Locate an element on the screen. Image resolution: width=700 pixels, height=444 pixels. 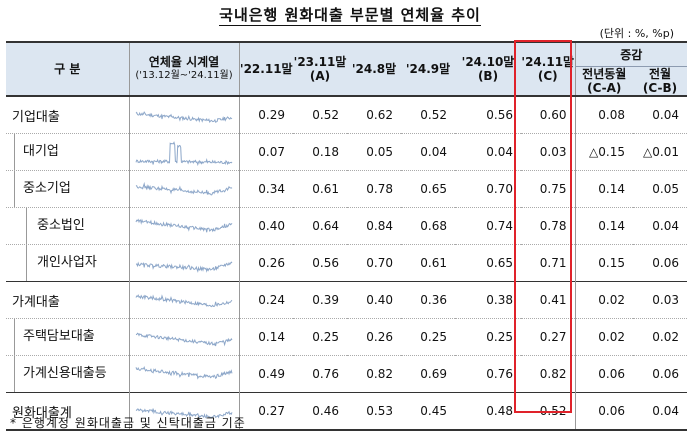
cell-value: 0.62 is located at coordinates (374, 115).